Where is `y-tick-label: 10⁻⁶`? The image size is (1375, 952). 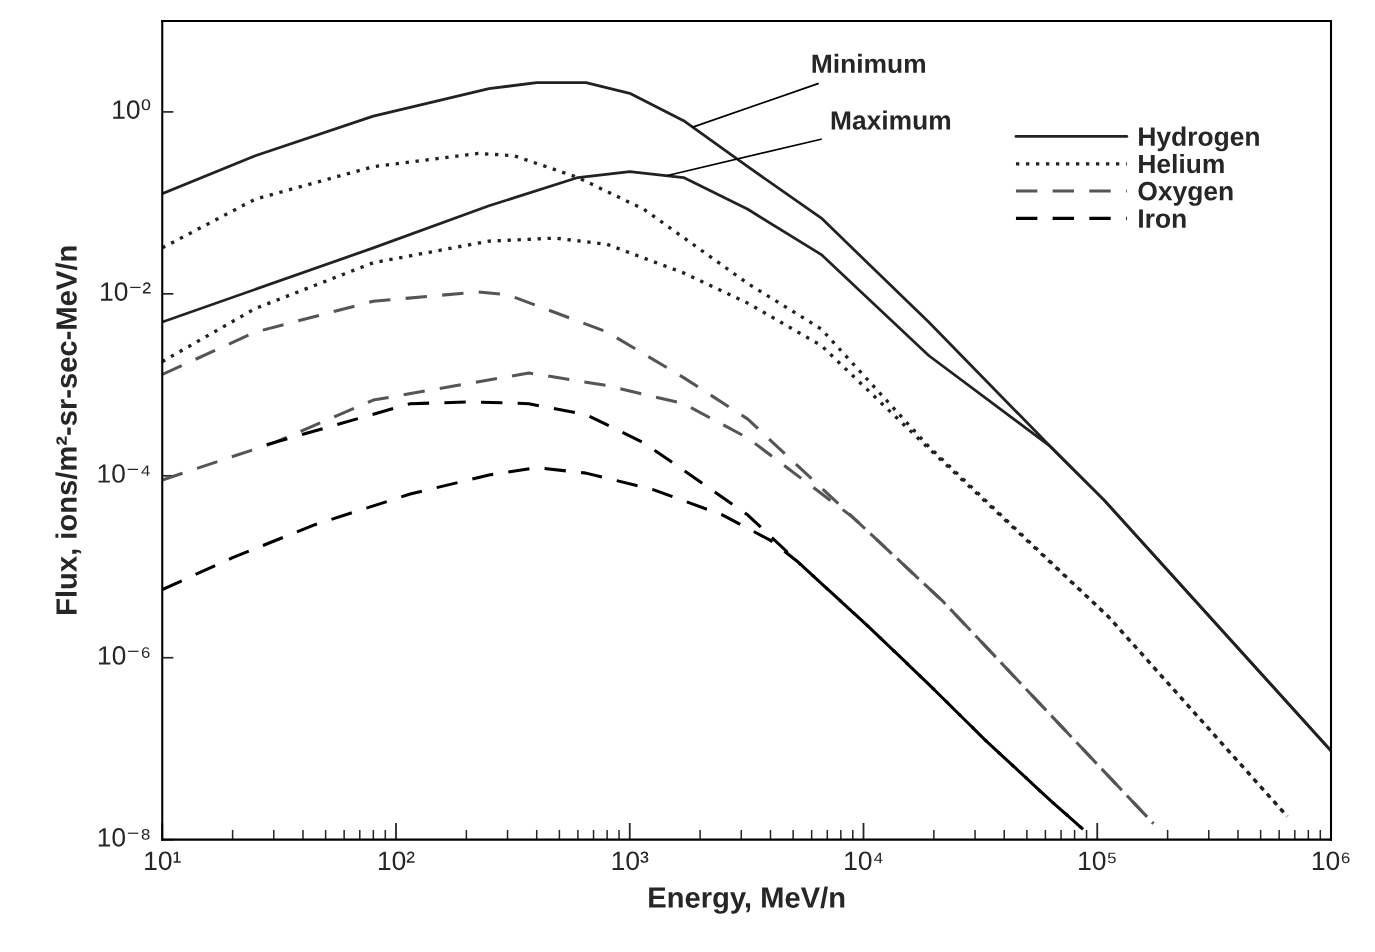 y-tick-label: 10⁻⁶ is located at coordinates (124, 655).